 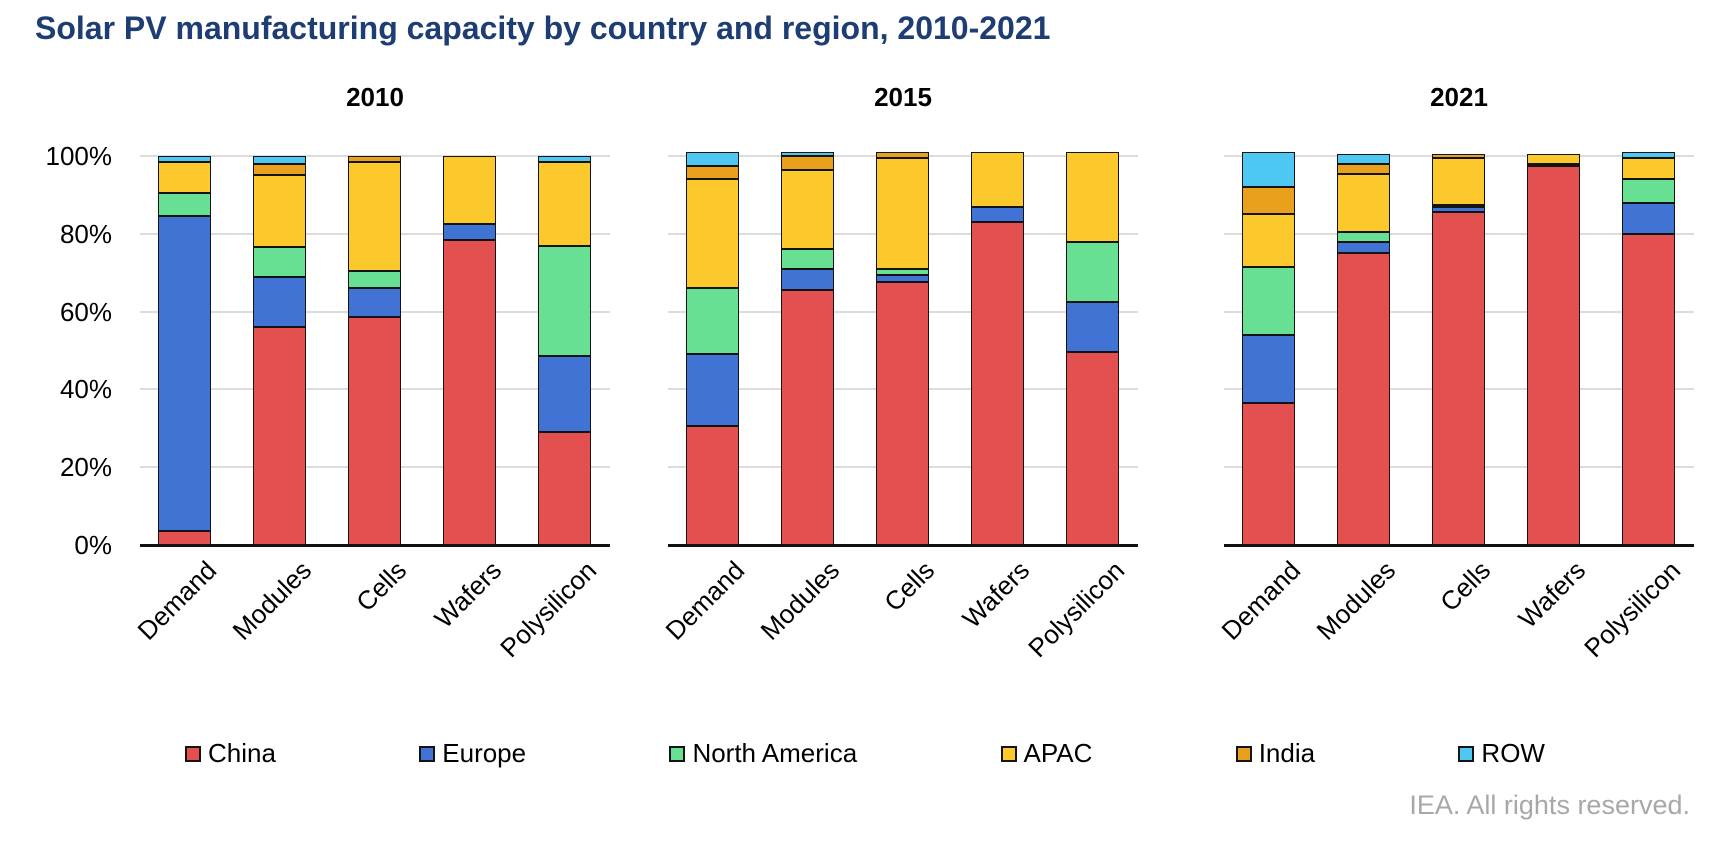 I want to click on legend-swatch-row, so click(x=1466, y=753).